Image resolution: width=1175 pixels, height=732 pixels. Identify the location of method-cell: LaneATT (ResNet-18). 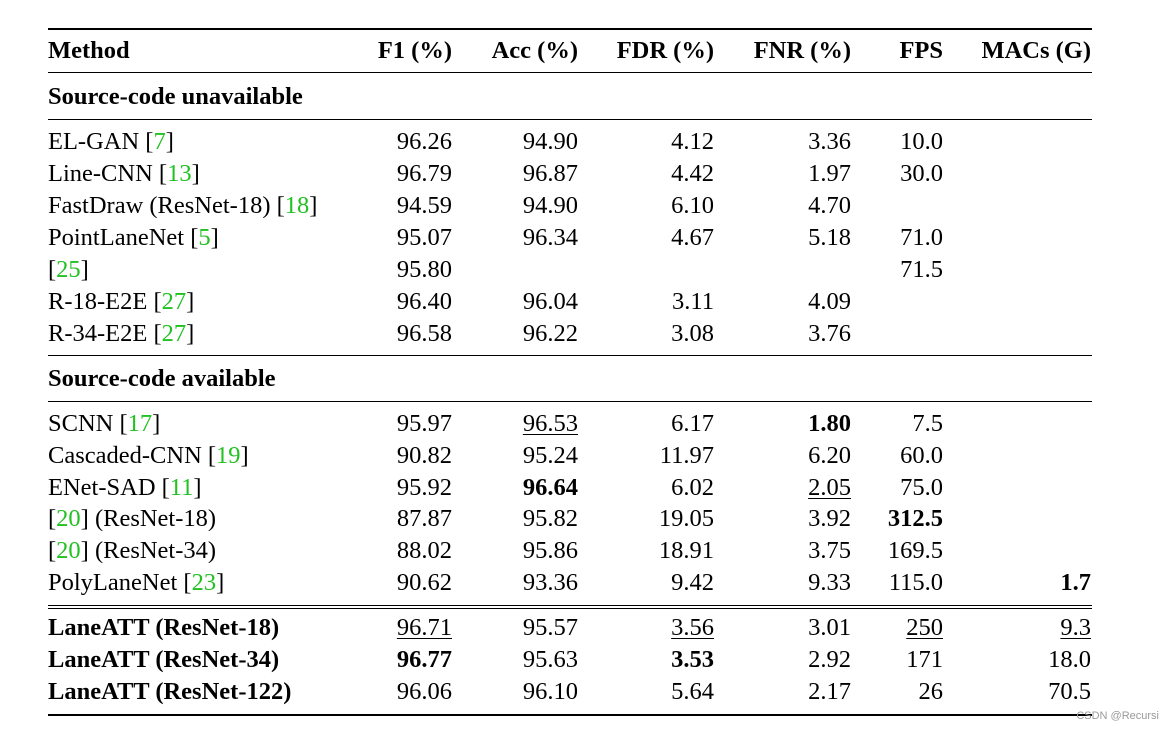
(164, 627).